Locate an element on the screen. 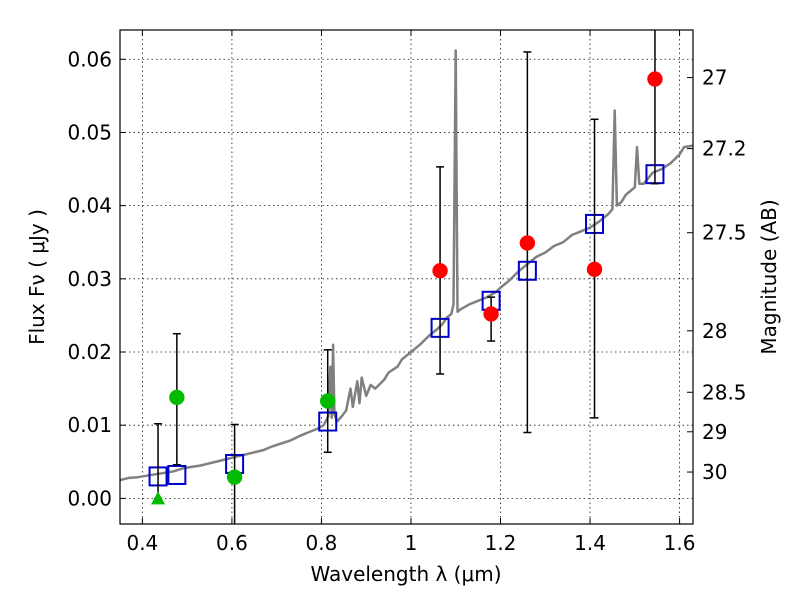 This screenshot has height=600, width=800. x-tick-label: 0.8 is located at coordinates (322, 543).